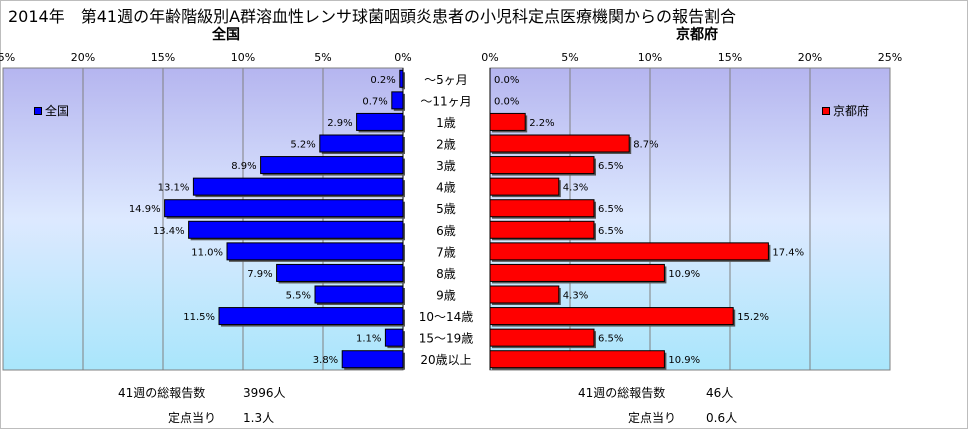 This screenshot has height=429, width=968. I want to click on category-label: 7歳, so click(446, 252).